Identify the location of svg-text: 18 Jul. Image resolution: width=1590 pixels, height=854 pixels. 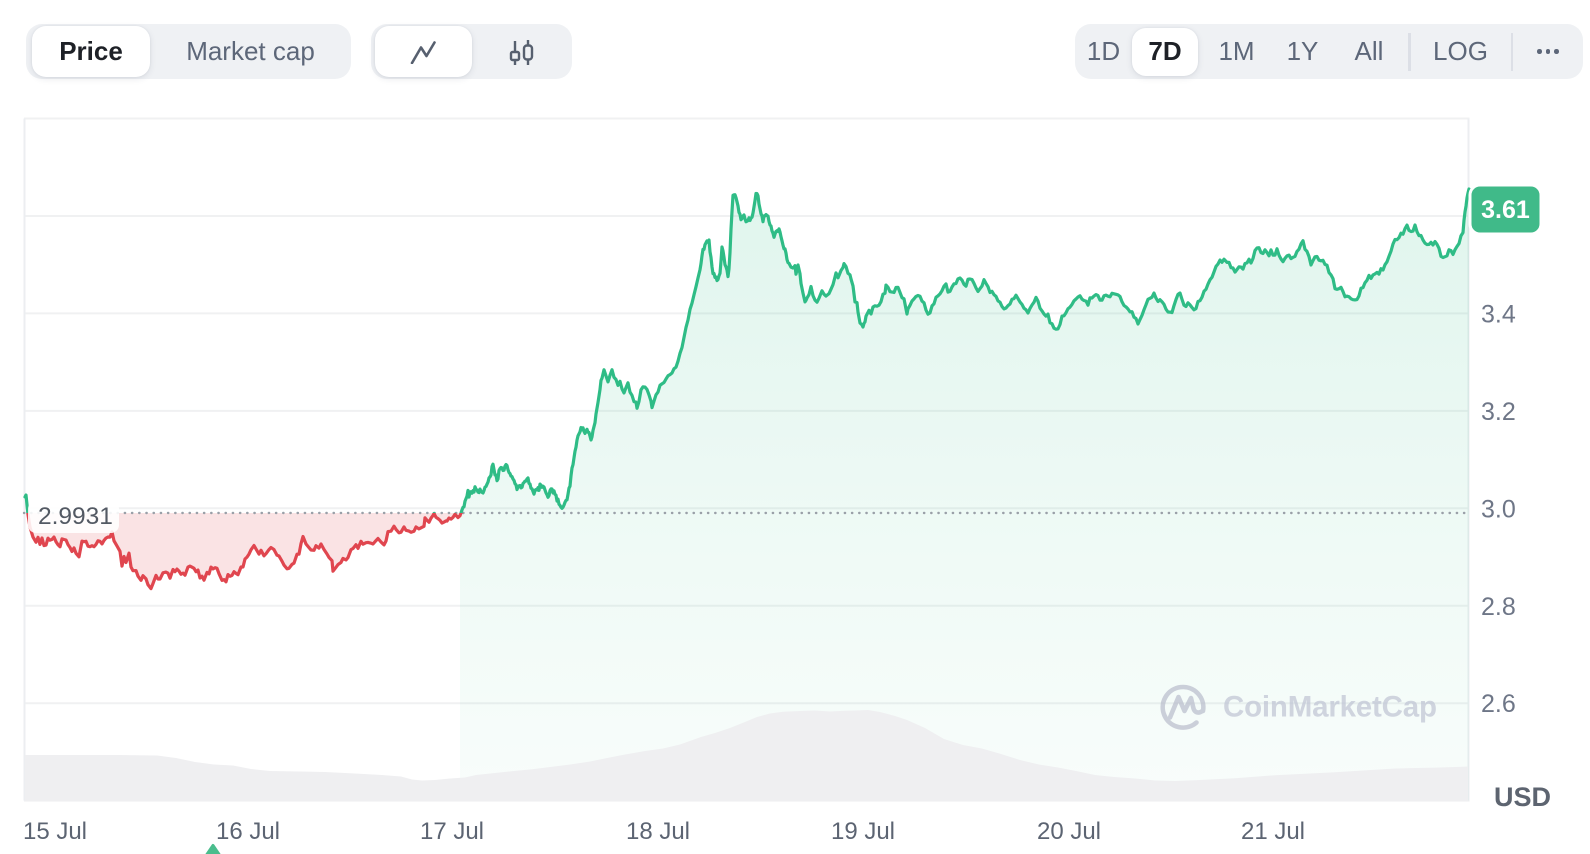
(658, 831).